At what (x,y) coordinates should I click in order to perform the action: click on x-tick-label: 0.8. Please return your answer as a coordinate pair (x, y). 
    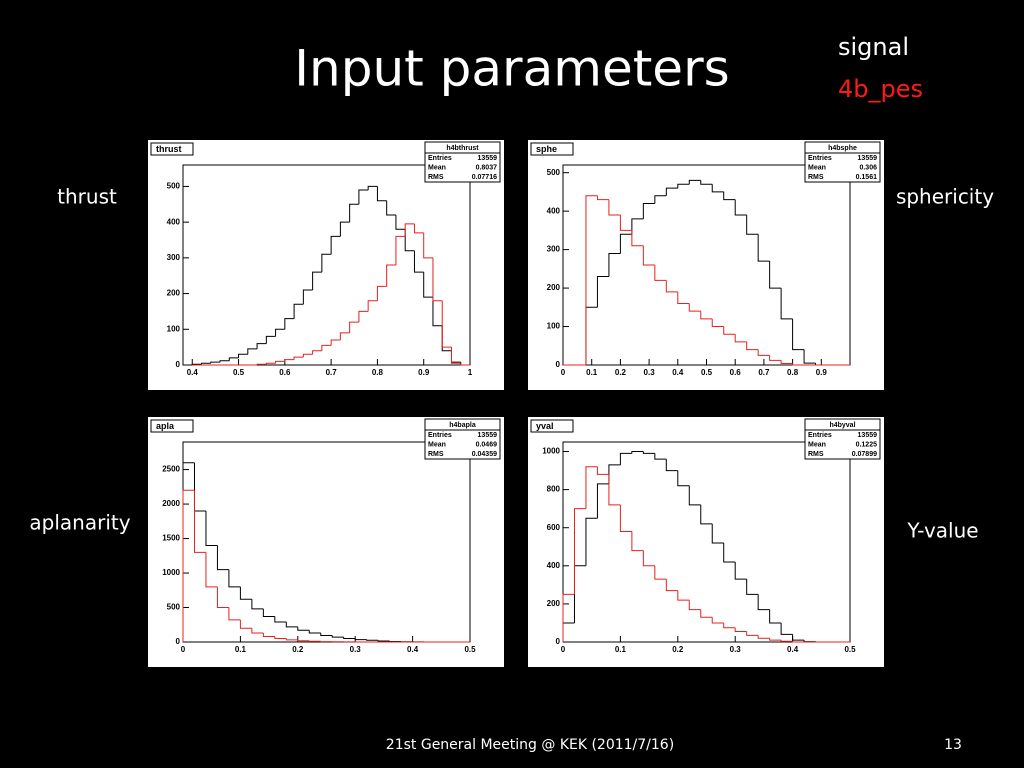
    Looking at the image, I should click on (793, 372).